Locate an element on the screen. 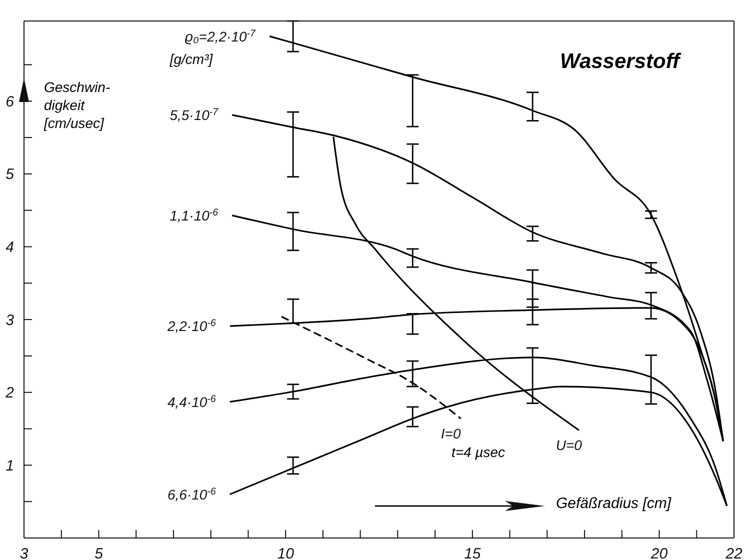 Image resolution: width=749 pixels, height=560 pixels. series-label: 4,4·10$^{-6}$ is located at coordinates (191, 401).